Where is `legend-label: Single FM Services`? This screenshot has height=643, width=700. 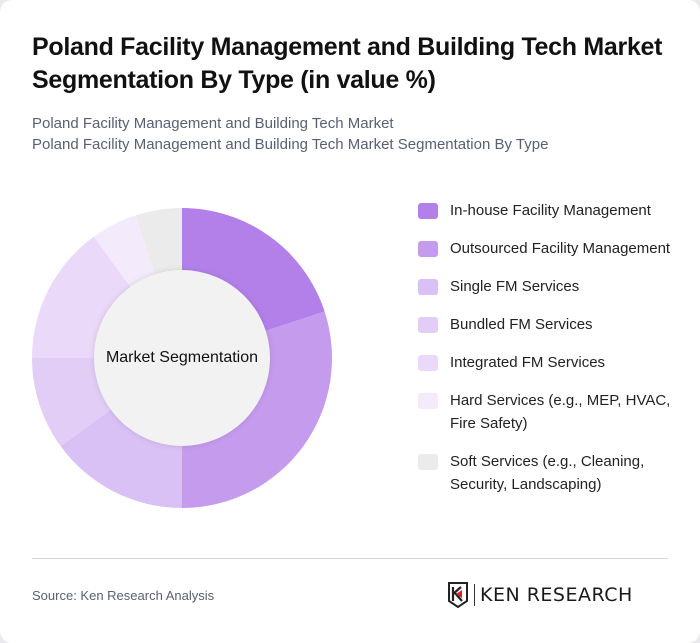
legend-label: Single FM Services is located at coordinates (515, 286).